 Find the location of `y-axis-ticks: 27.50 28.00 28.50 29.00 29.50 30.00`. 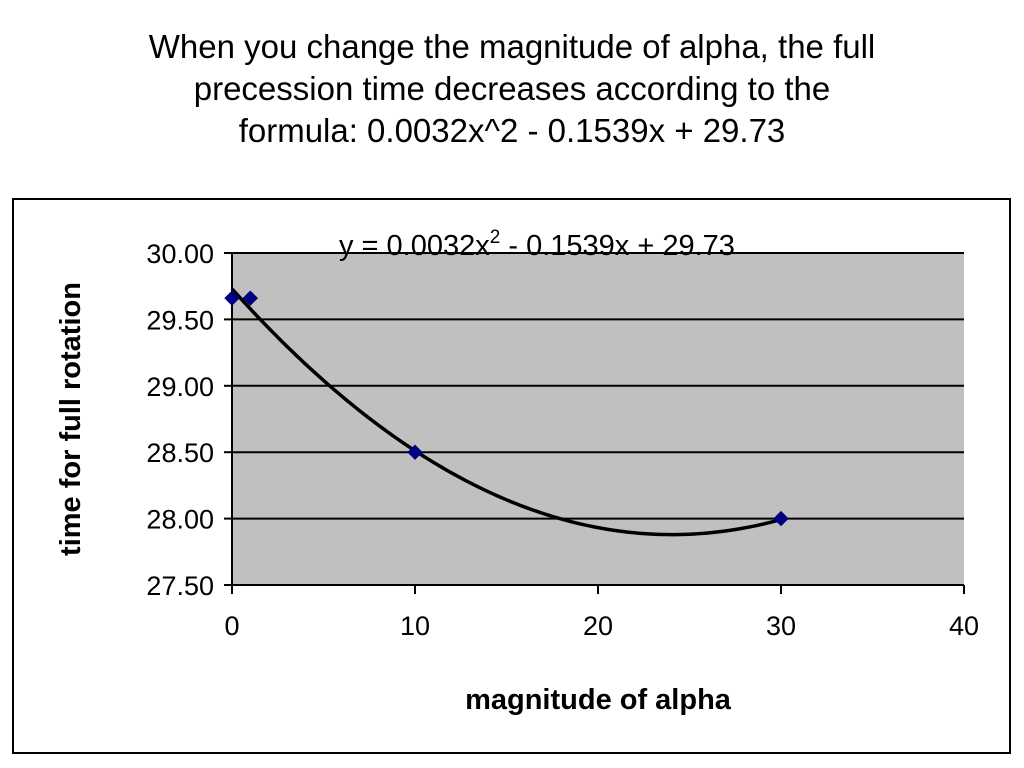

y-axis-ticks: 27.50 28.00 28.50 29.00 29.50 30.00 is located at coordinates (189, 420).